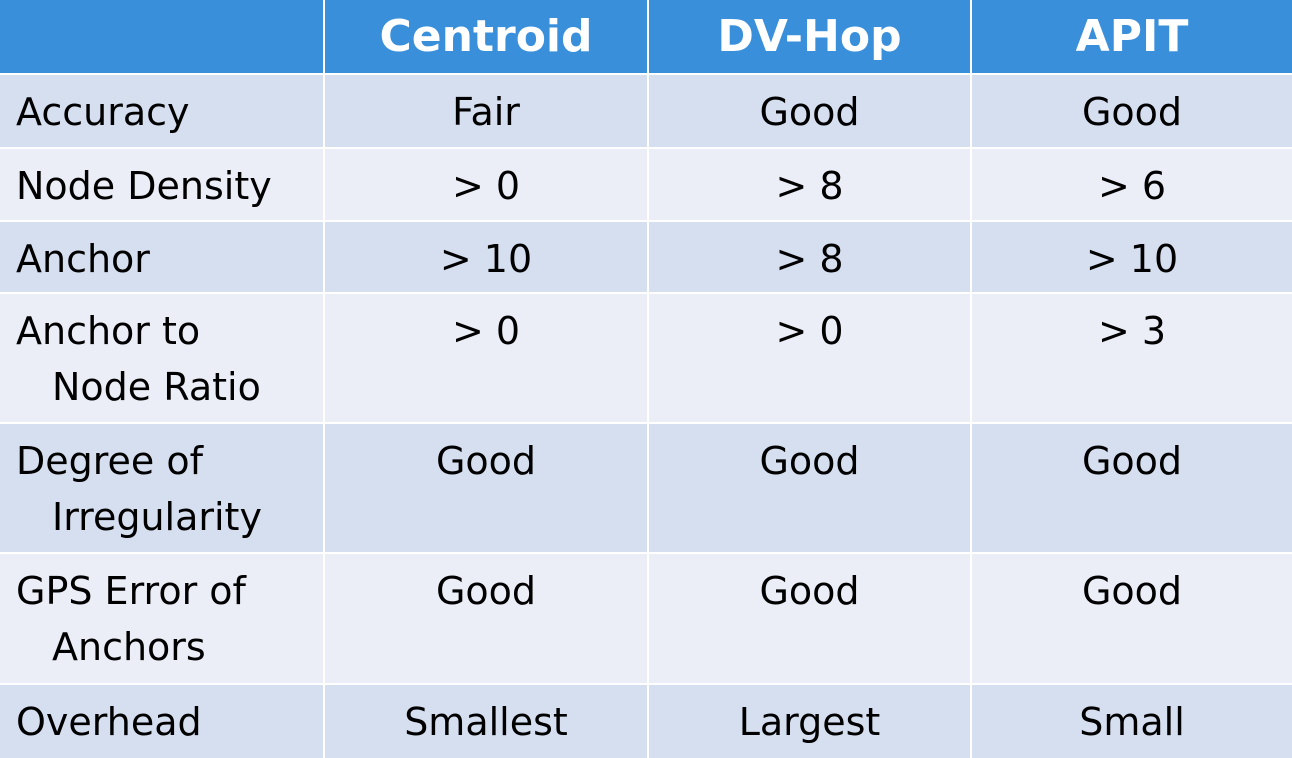 The width and height of the screenshot is (1292, 758). Describe the element at coordinates (108, 331) in the screenshot. I see `row-label-line: Anchor to` at that location.